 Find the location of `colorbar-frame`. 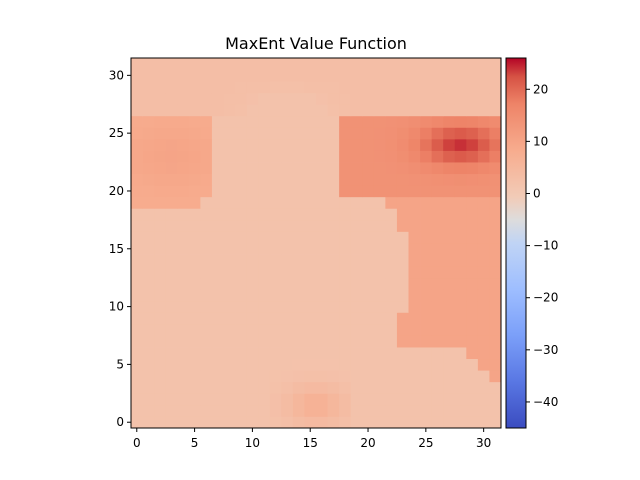

colorbar-frame is located at coordinates (516, 243).